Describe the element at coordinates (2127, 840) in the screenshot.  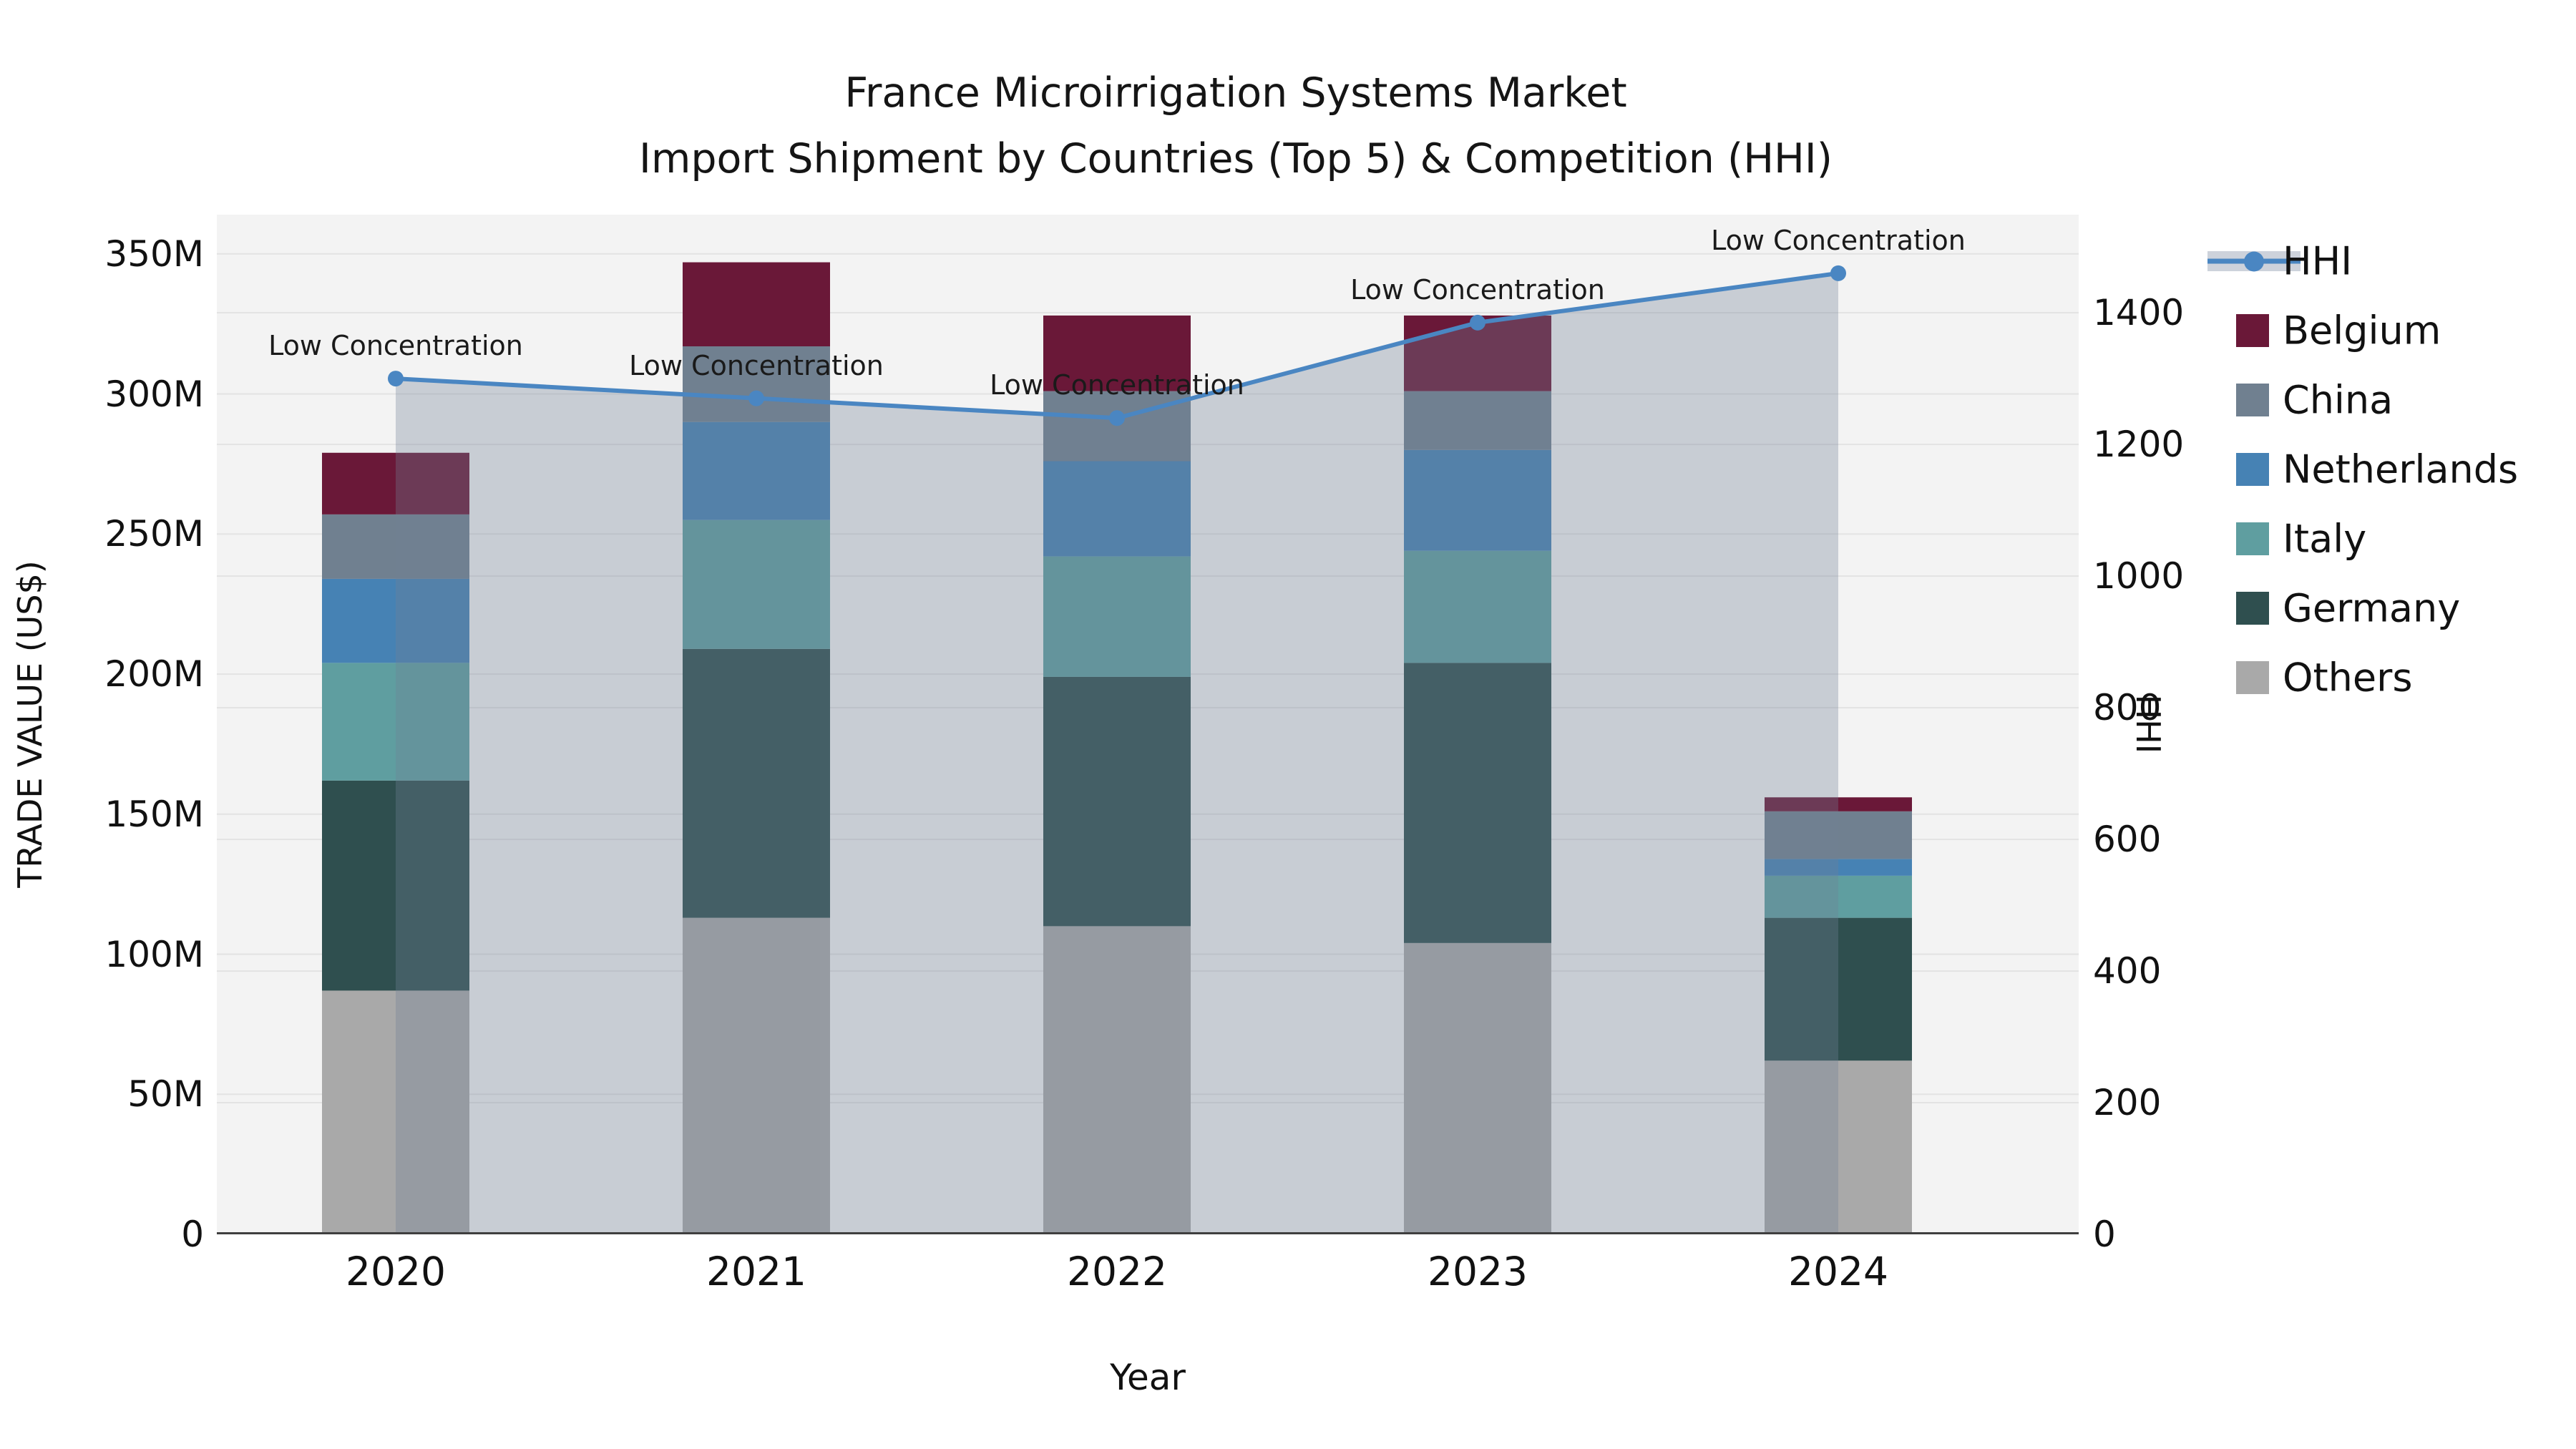
I see `y-tick-right-600: 600` at that location.